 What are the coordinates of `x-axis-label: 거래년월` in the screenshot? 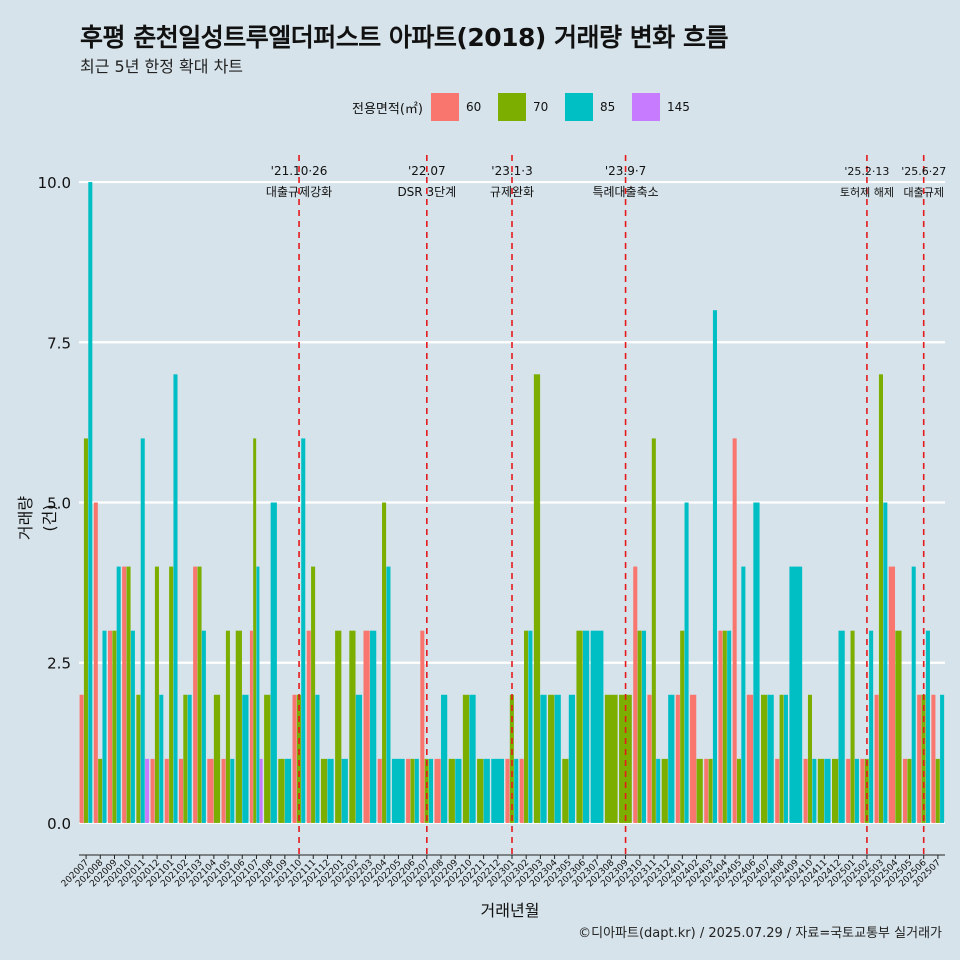 It's located at (510, 910).